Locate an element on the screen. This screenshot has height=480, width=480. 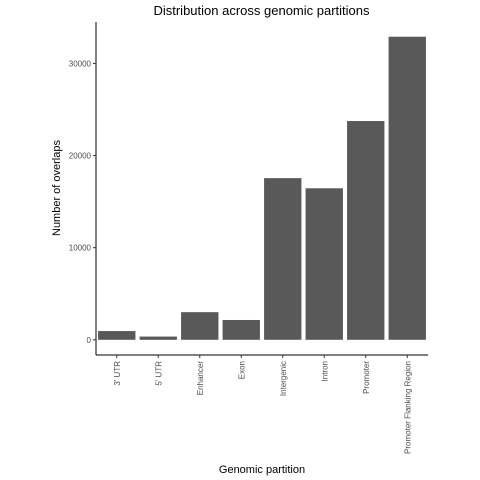
y-tick-label: 30000 is located at coordinates (80, 63).